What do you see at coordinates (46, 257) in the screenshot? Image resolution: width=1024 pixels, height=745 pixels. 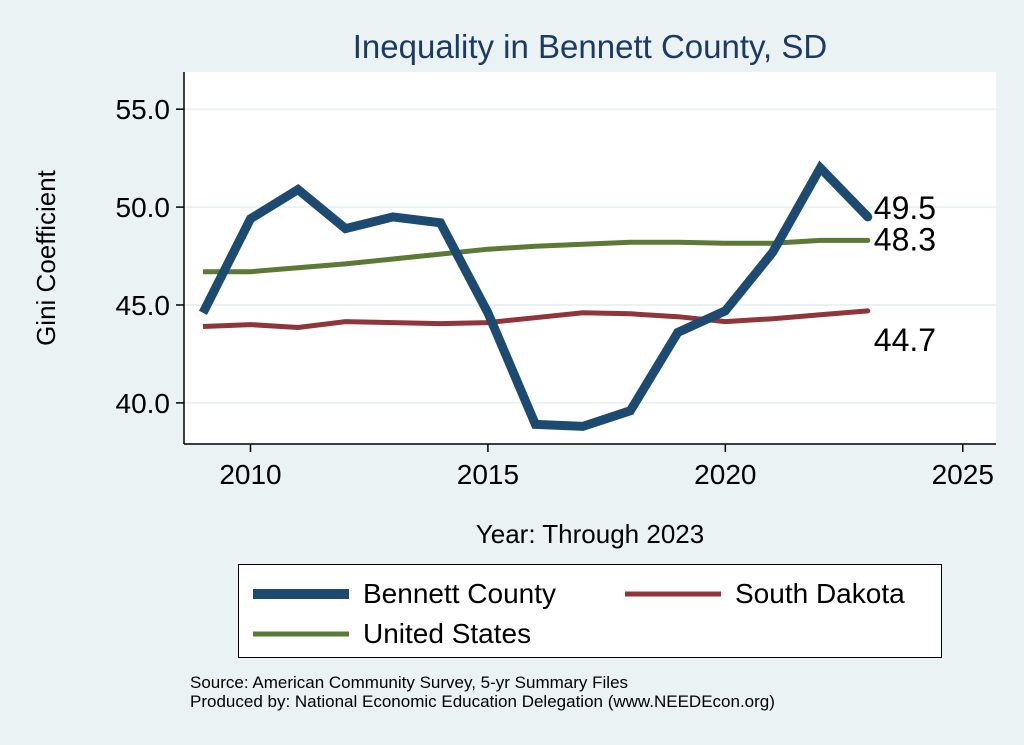 I see `y-axis-label: Gini Coefficient` at bounding box center [46, 257].